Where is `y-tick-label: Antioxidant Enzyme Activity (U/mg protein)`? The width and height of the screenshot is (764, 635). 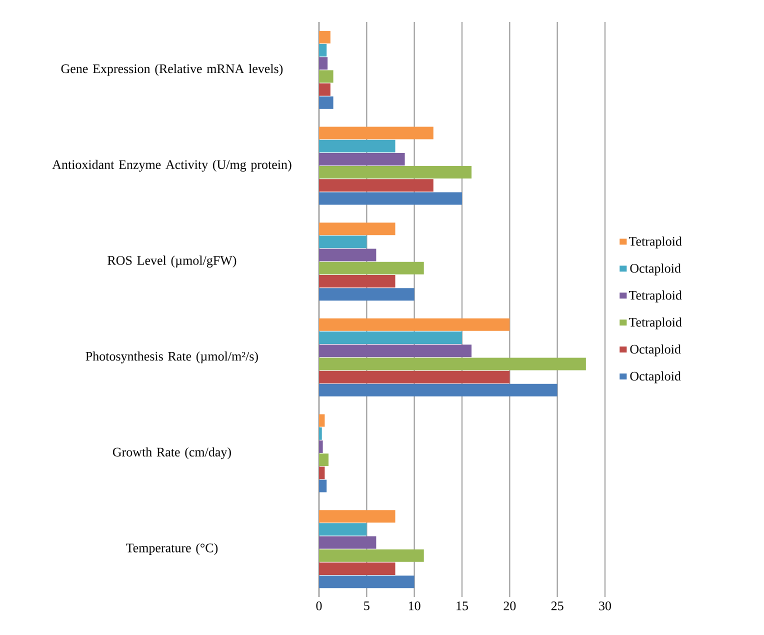
y-tick-label: Antioxidant Enzyme Activity (U/mg protein) is located at coordinates (172, 166).